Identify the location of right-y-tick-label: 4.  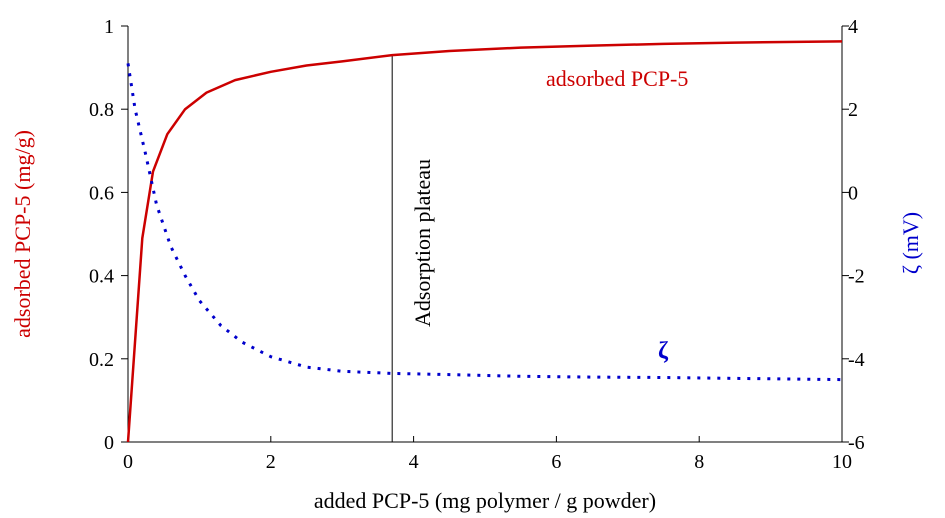
(853, 27).